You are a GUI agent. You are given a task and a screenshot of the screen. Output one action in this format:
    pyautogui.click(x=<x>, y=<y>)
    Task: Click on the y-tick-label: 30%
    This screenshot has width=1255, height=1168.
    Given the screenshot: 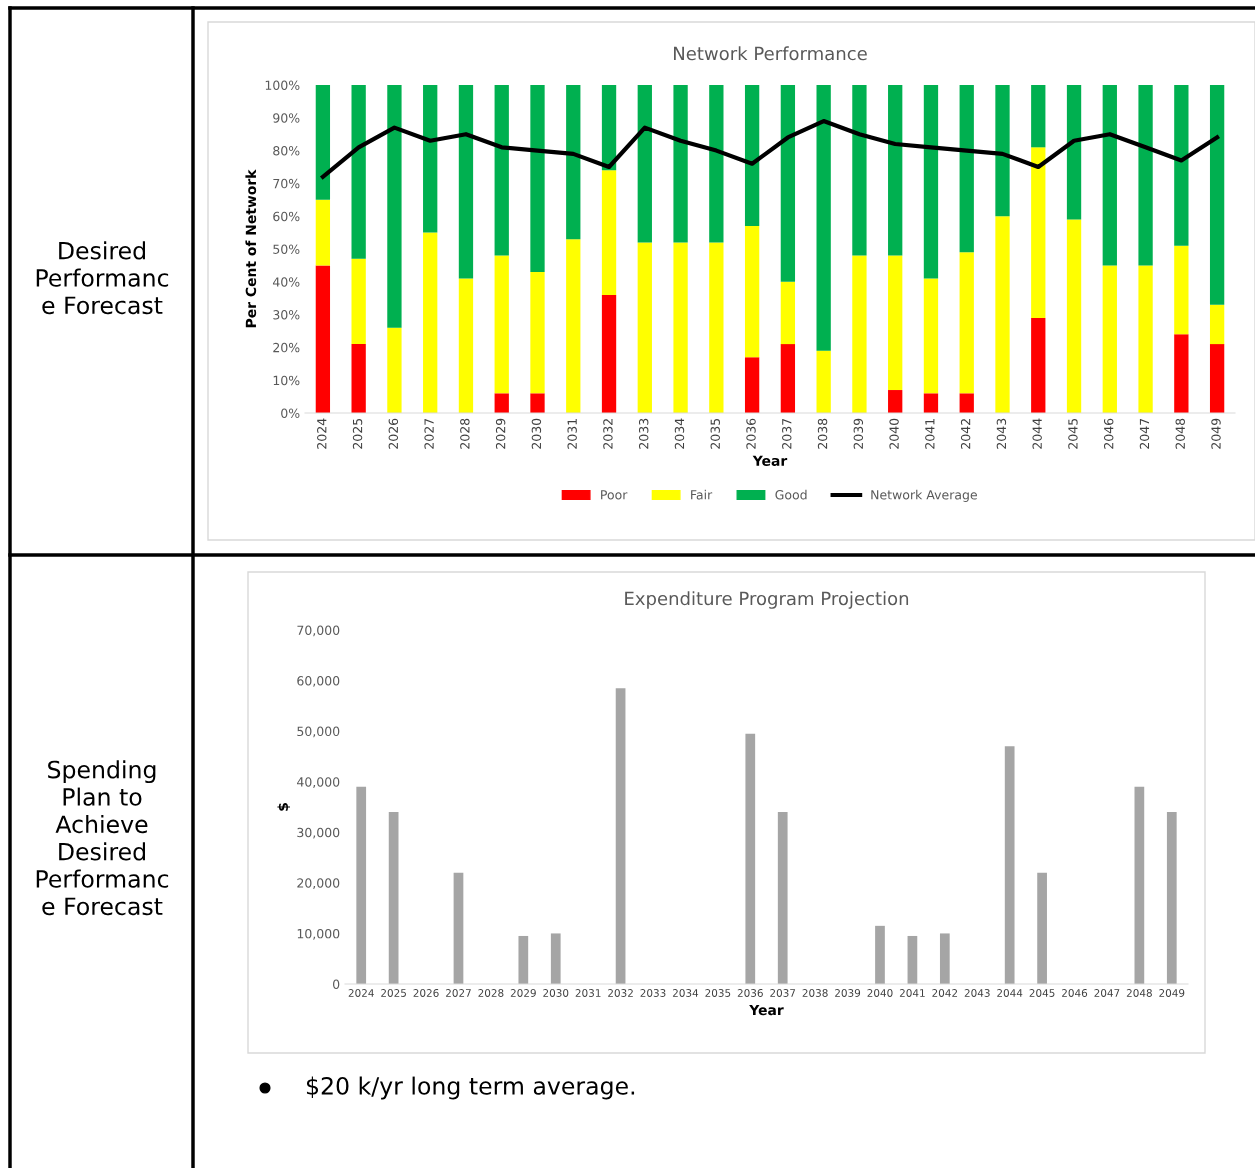 What is the action you would take?
    pyautogui.click(x=286, y=315)
    